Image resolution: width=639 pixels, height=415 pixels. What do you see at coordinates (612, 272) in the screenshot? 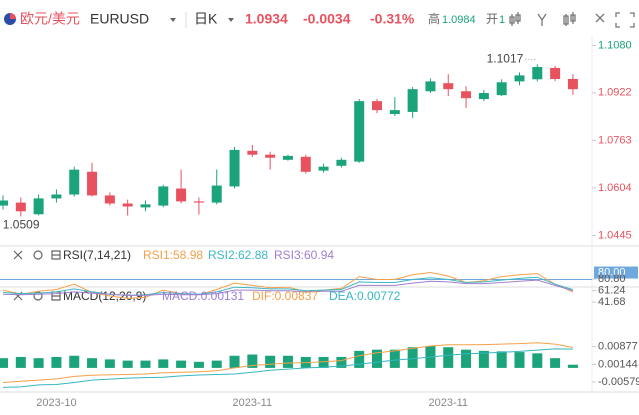
I see `level-label: 80.00` at bounding box center [612, 272].